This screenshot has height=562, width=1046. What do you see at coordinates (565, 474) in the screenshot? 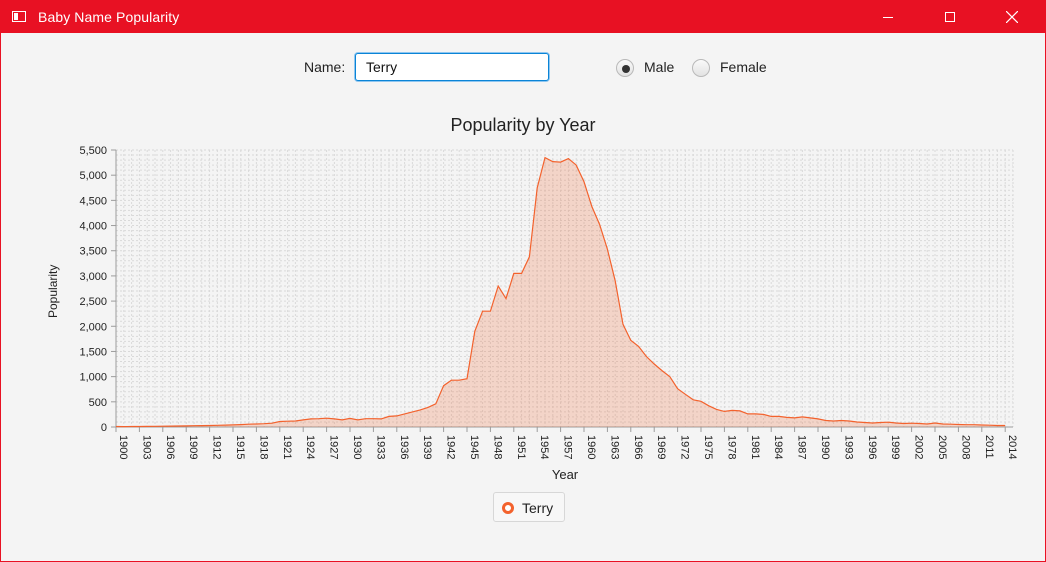
I see `x-axis-label: Year` at bounding box center [565, 474].